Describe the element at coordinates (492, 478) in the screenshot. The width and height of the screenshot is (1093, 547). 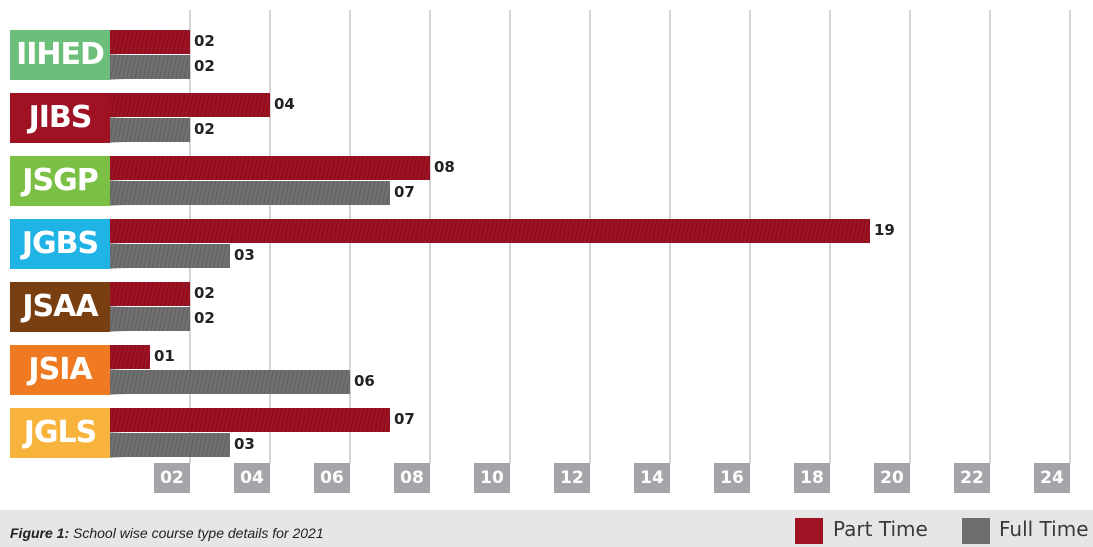
I see `x-tick-label: 10` at that location.